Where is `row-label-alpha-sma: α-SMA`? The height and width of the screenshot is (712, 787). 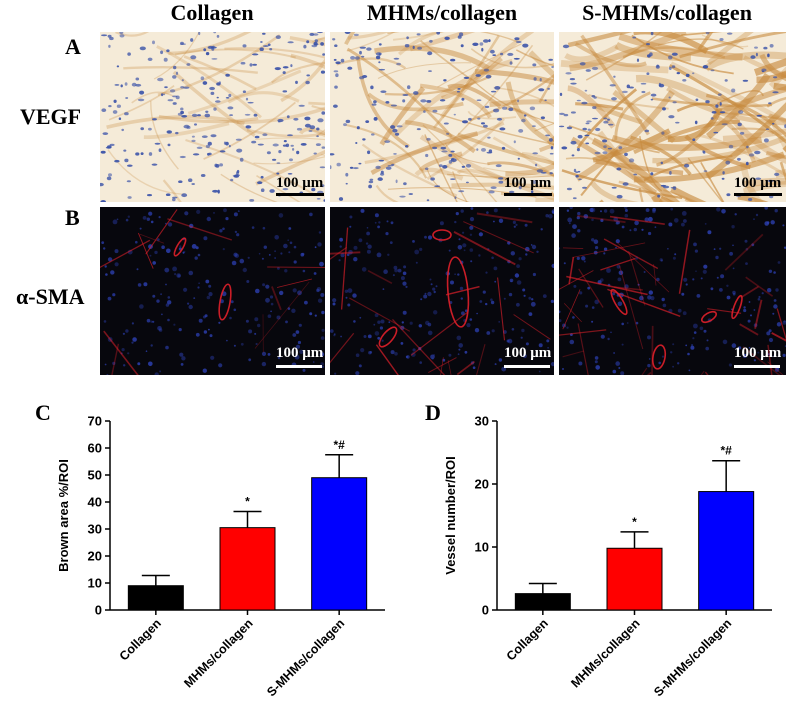 row-label-alpha-sma: α-SMA is located at coordinates (50, 296).